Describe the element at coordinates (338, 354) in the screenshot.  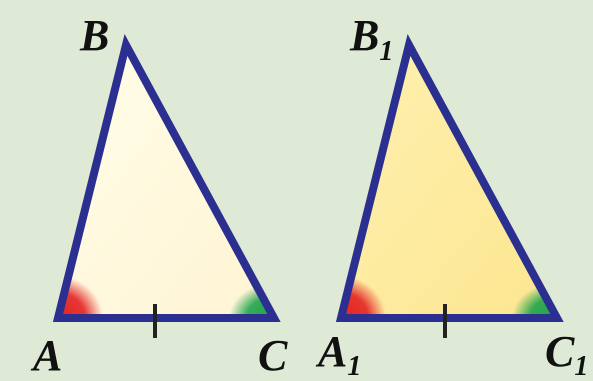
I see `vertex-label-a1: A1` at that location.